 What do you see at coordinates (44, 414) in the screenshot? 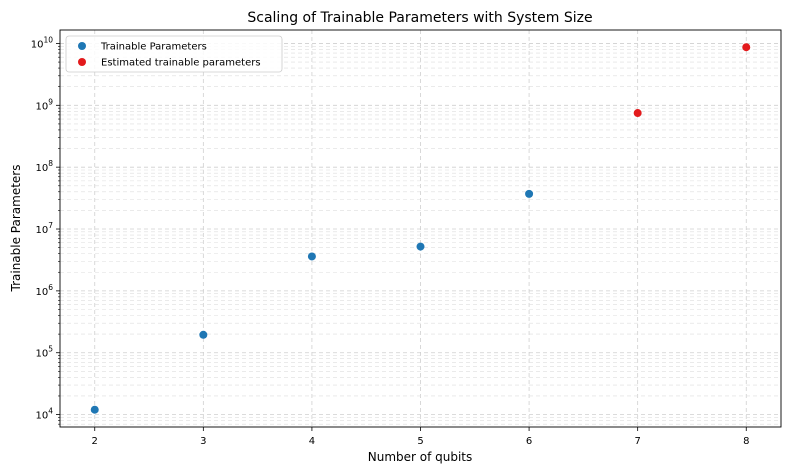
I see `y-tick-label: 10⁴` at bounding box center [44, 414].